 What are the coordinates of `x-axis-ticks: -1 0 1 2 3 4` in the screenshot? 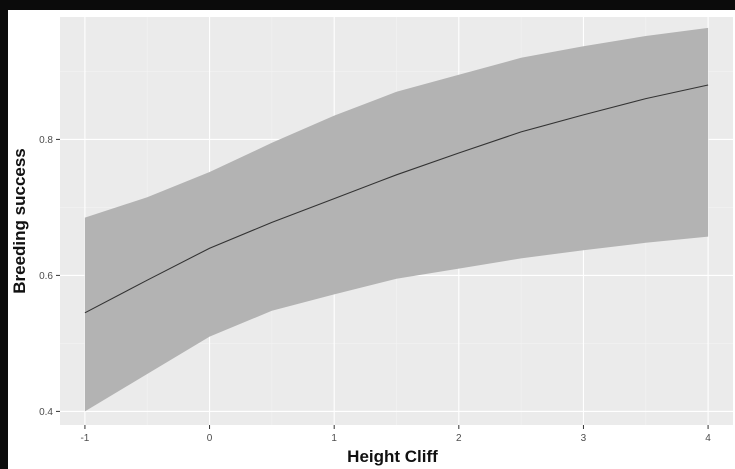 It's located at (395, 434).